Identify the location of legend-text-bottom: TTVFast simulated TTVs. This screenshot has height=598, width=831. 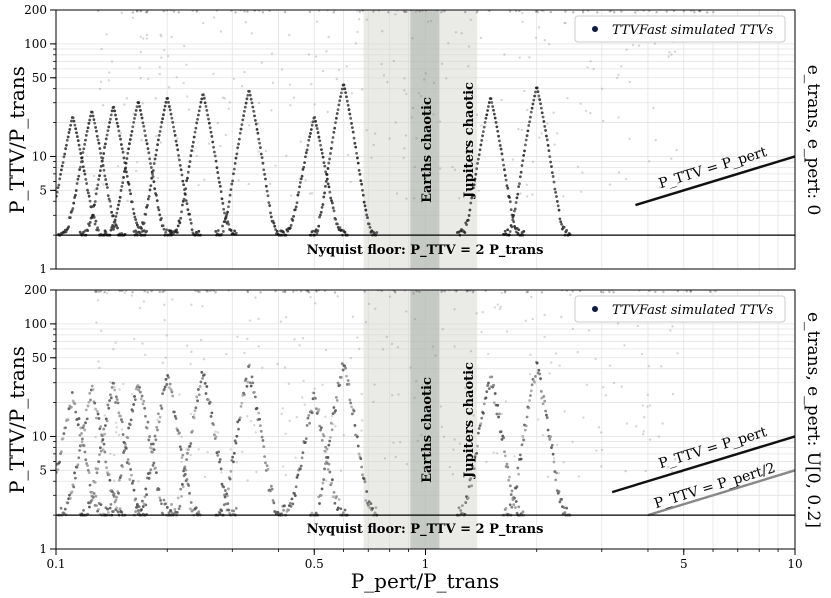
(693, 310).